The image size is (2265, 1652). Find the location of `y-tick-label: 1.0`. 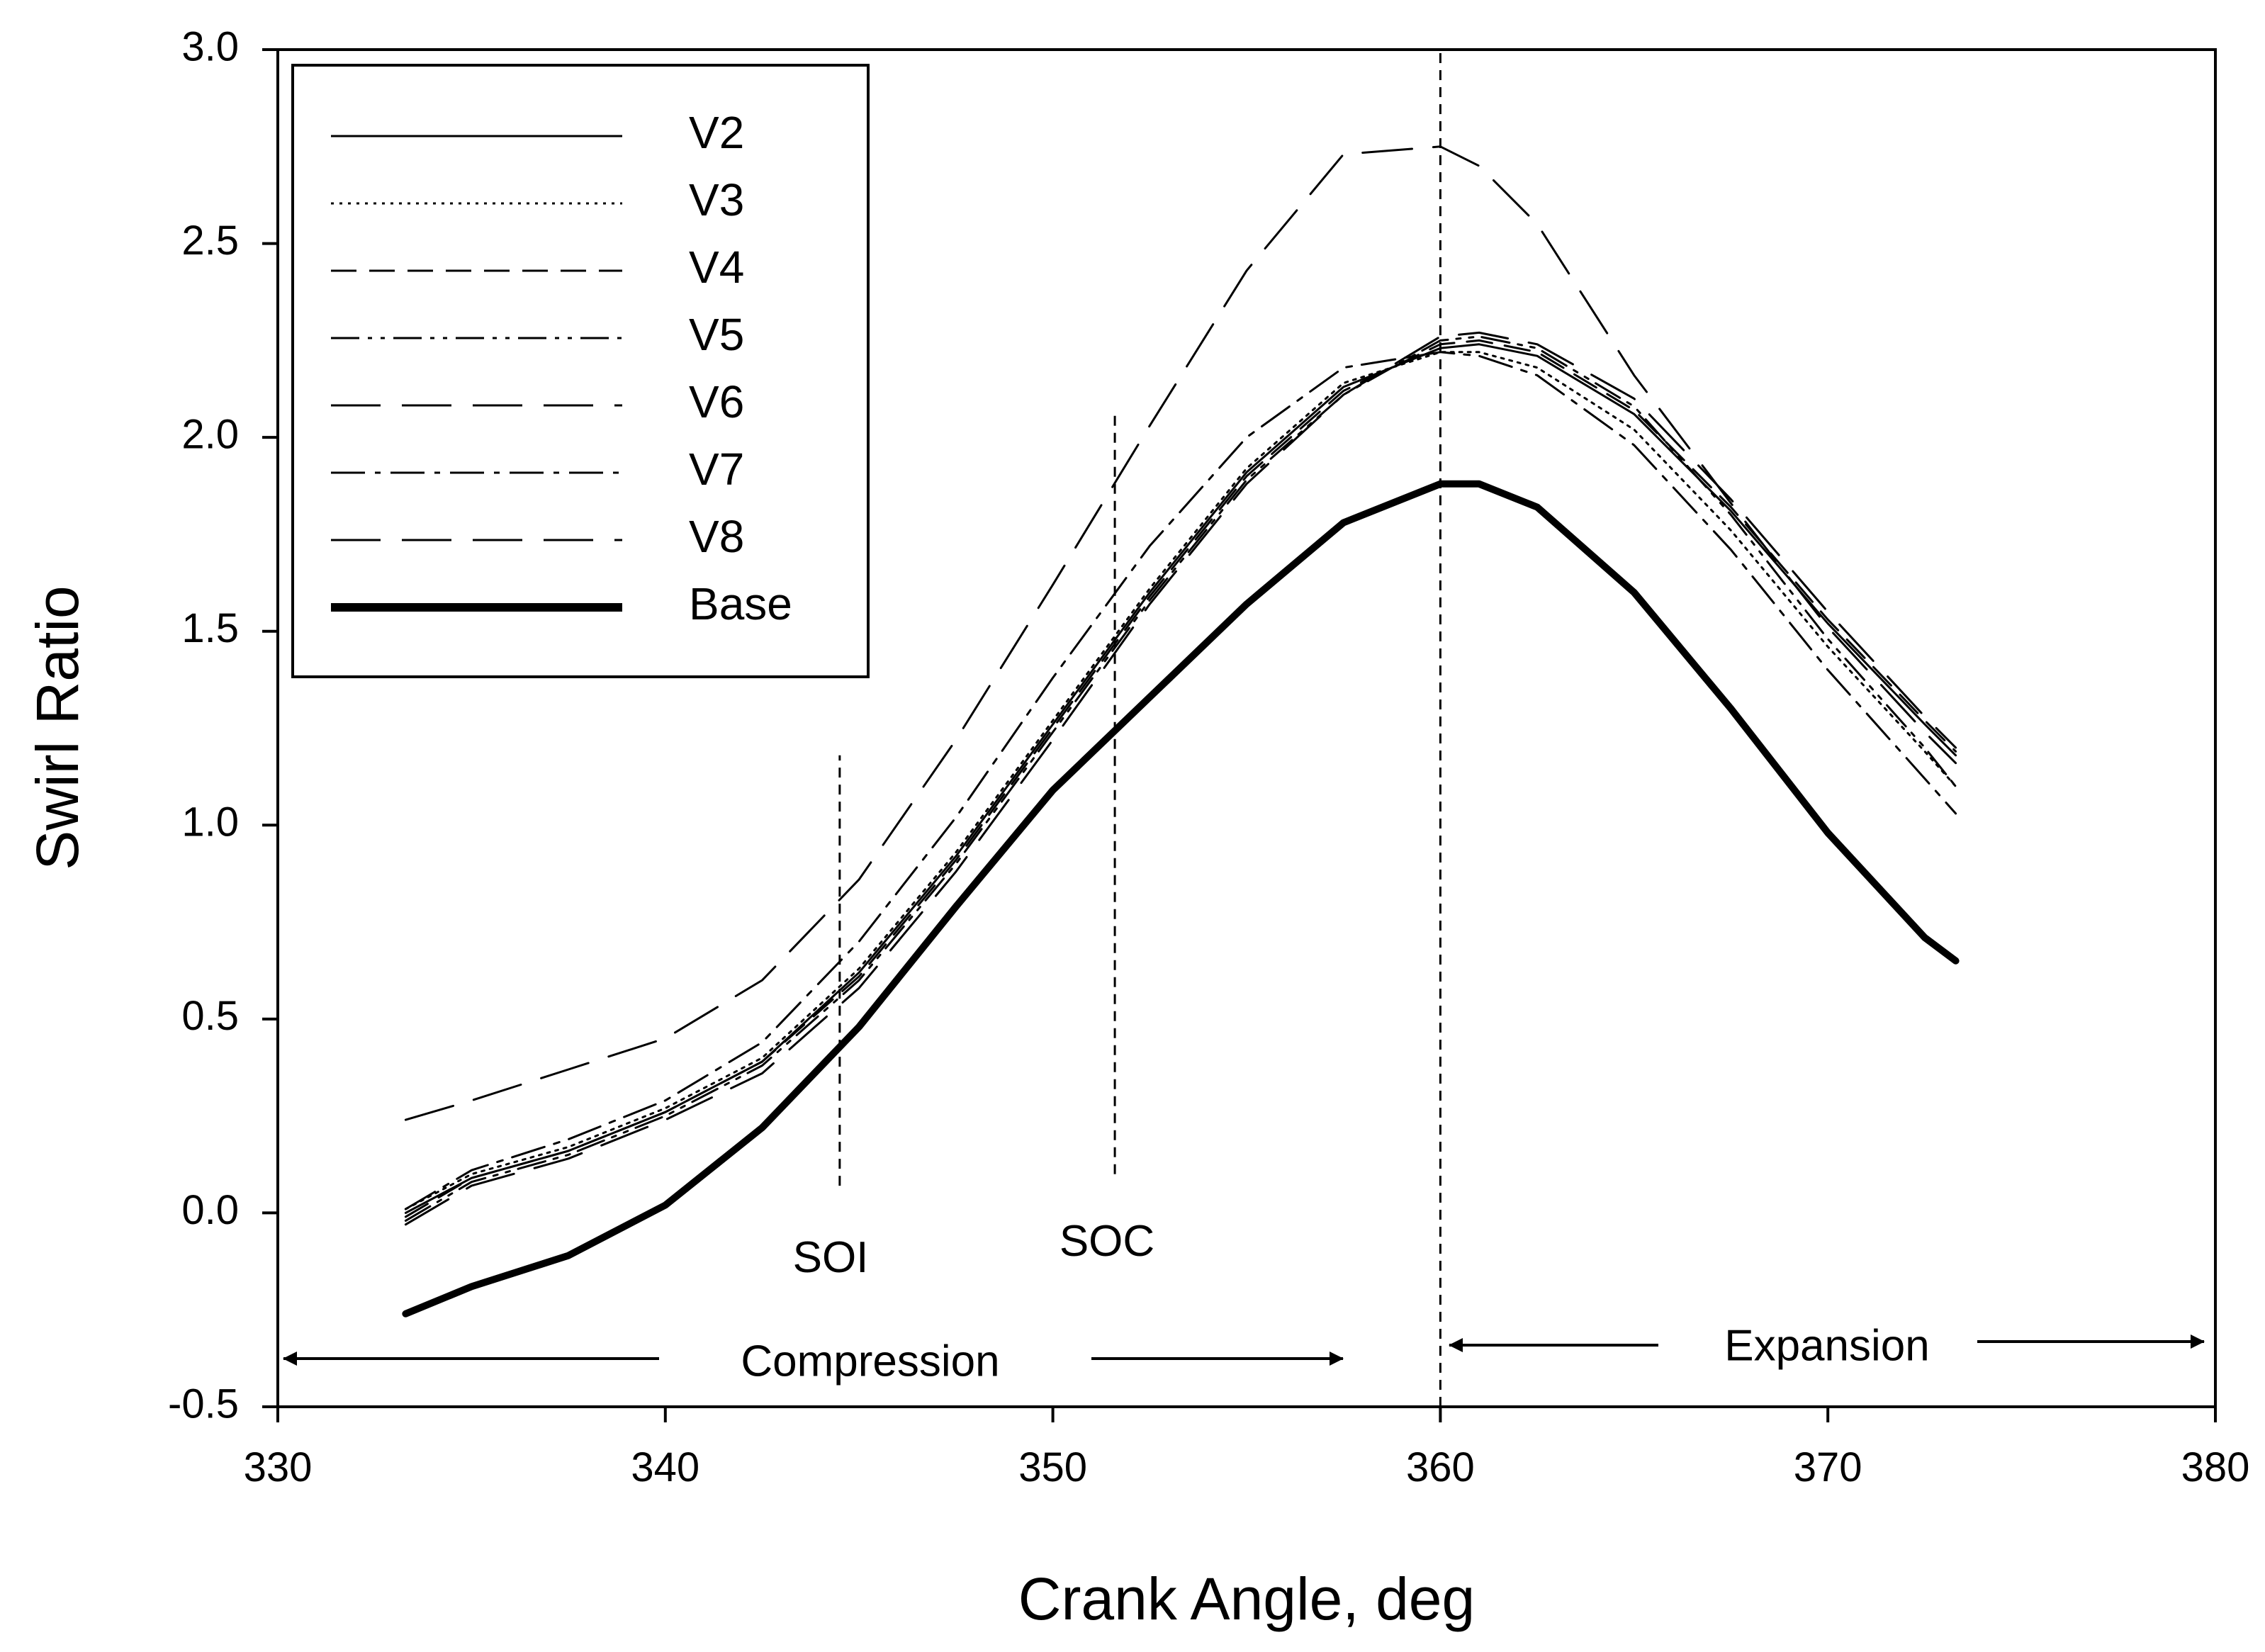

y-tick-label: 1.0 is located at coordinates (210, 822).